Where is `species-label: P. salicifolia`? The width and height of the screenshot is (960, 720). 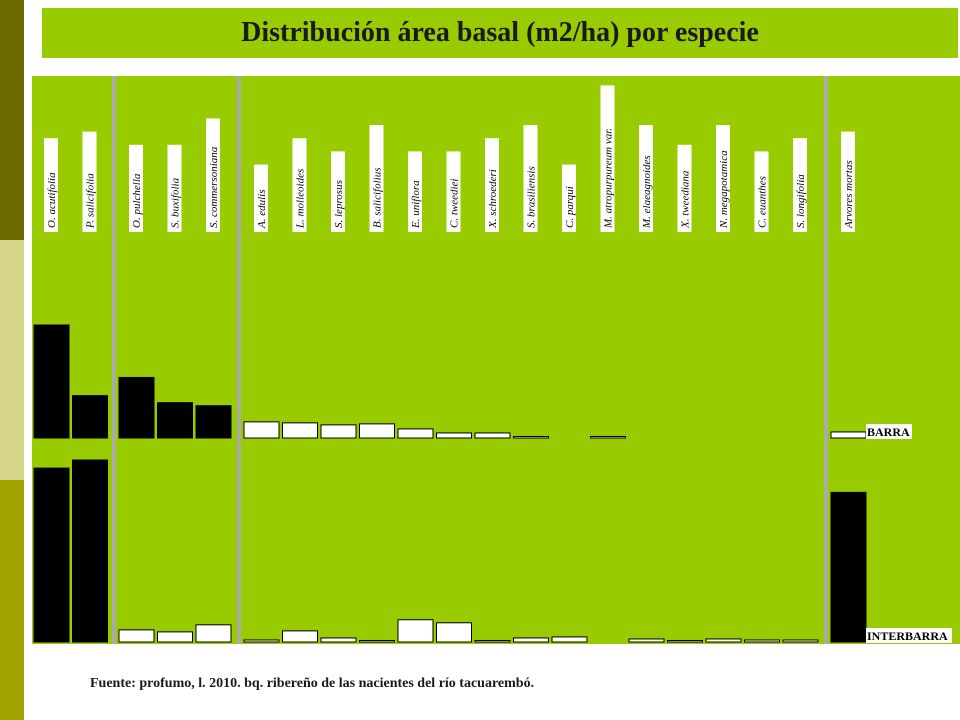 species-label: P. salicifolia is located at coordinates (91, 201).